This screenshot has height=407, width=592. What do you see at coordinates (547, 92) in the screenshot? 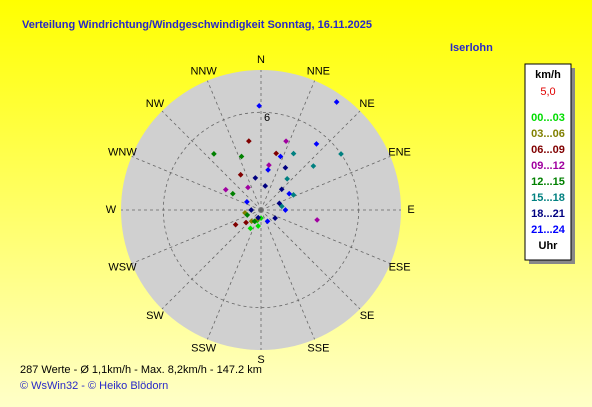
I see `legend-value: 5,0` at bounding box center [547, 92].